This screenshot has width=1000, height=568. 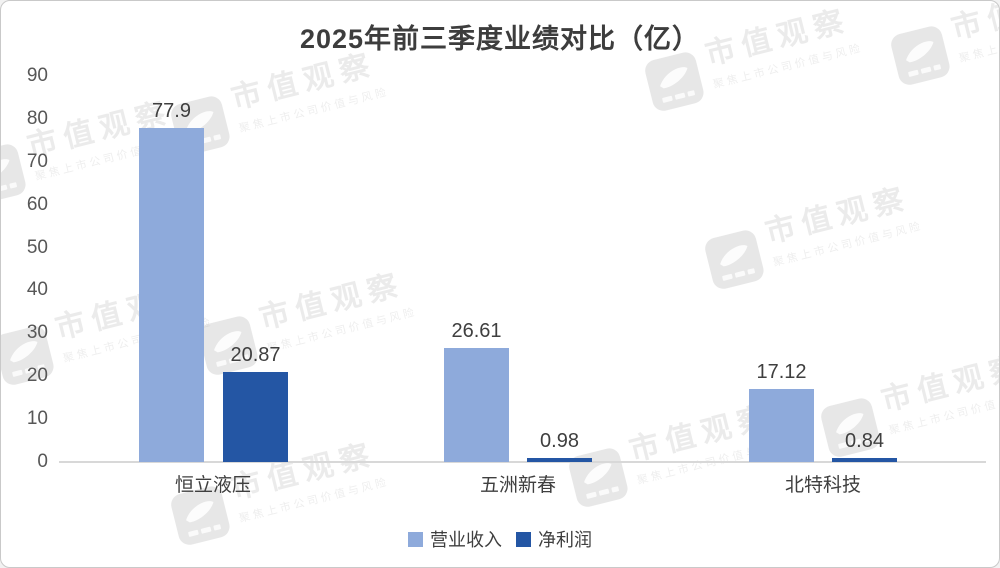 I want to click on y-axis-tick-label: 70, so click(x=37, y=161).